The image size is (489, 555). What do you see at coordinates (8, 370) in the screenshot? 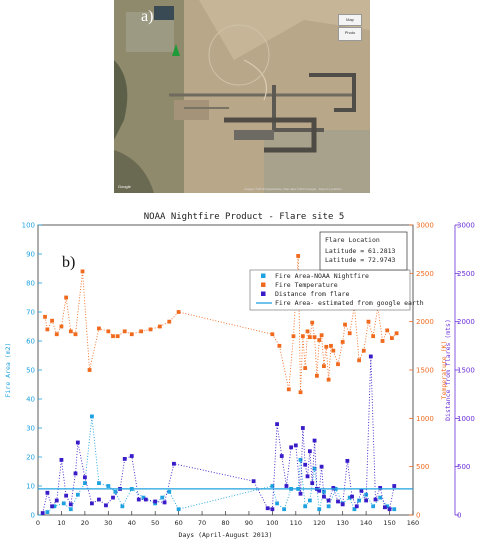
I see `left-axis-label: Fire Area (m2)` at bounding box center [8, 370].